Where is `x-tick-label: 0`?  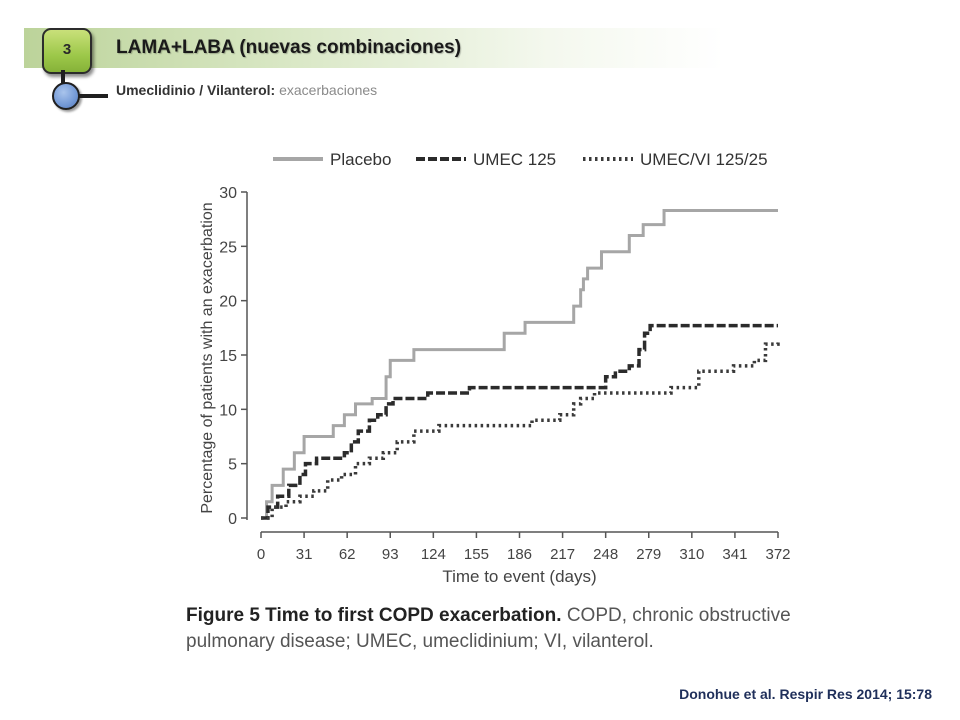
x-tick-label: 0 is located at coordinates (261, 554).